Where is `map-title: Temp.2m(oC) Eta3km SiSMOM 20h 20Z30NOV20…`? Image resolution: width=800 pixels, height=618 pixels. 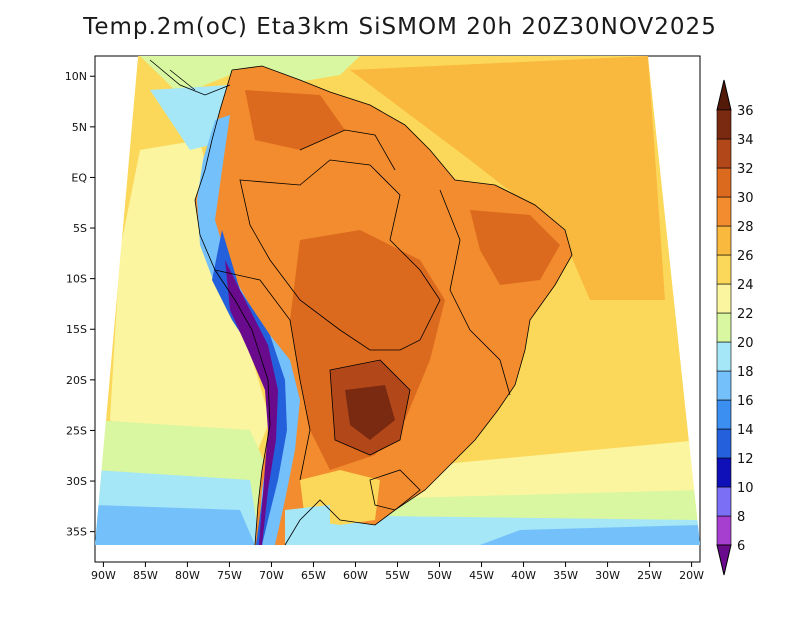
map-title: Temp.2m(oC) Eta3km SiSMOM 20h 20Z30NOV20… is located at coordinates (400, 27).